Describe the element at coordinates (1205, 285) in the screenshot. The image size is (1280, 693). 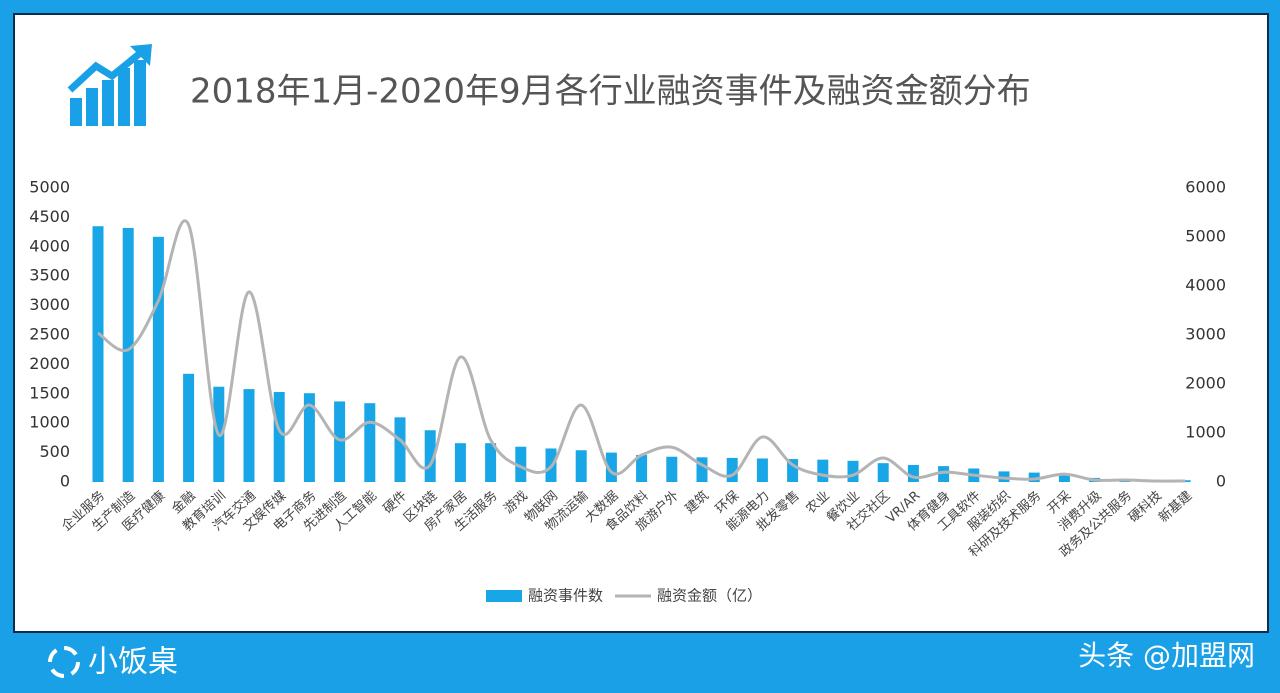
I see `y2-tick-label: 4000` at that location.